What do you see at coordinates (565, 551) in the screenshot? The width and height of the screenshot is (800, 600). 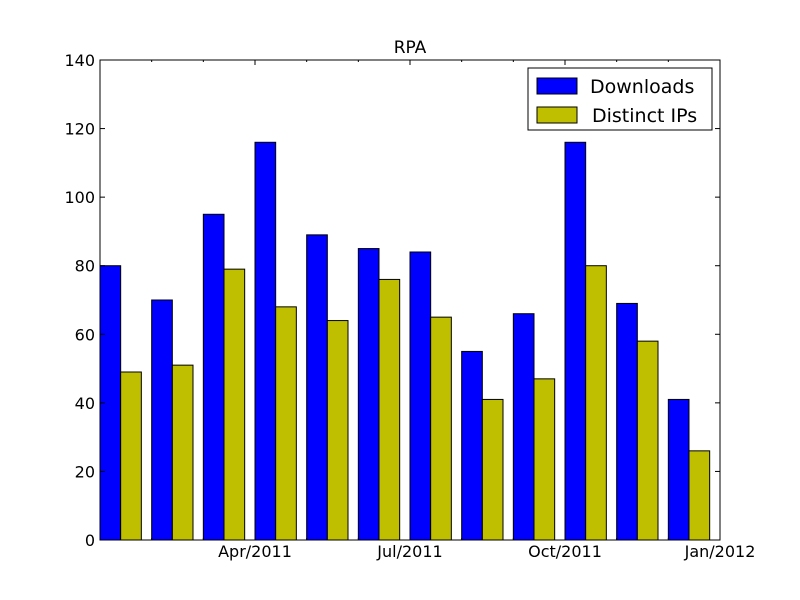 I see `x-tick-label: Oct/2011` at bounding box center [565, 551].